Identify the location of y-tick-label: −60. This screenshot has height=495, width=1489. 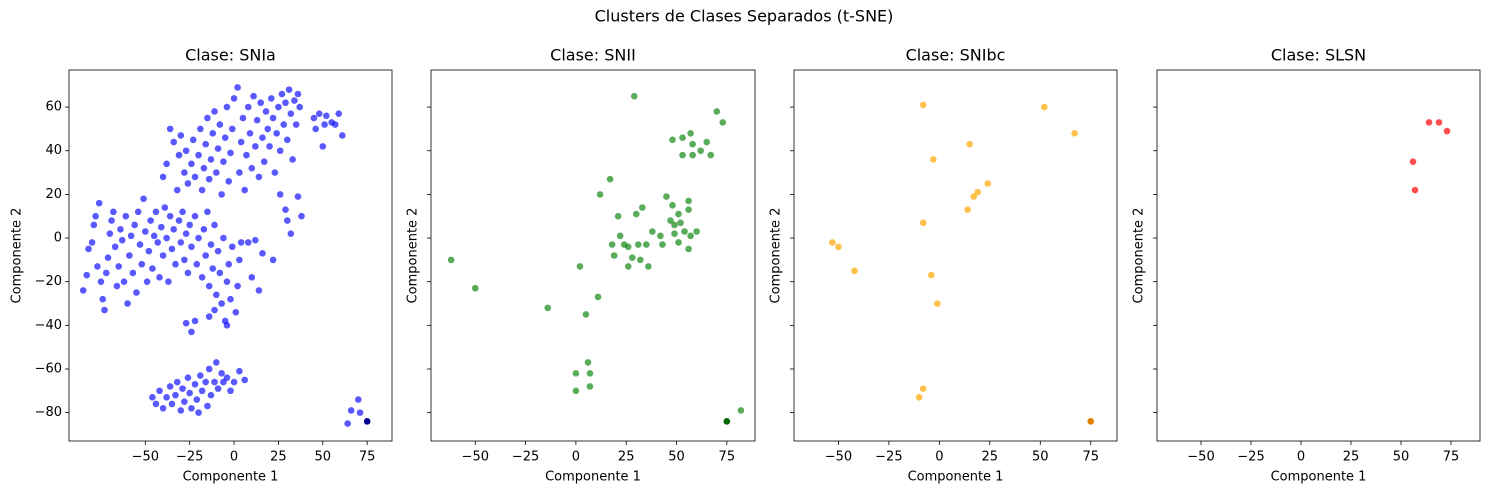
(48, 368).